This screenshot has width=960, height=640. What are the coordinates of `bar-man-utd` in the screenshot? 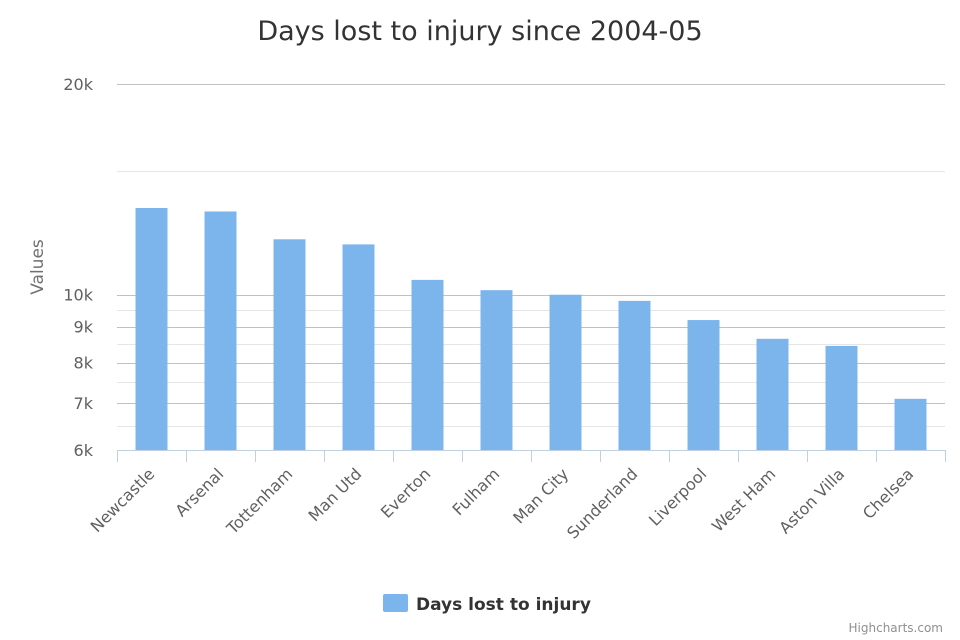 It's located at (358, 347).